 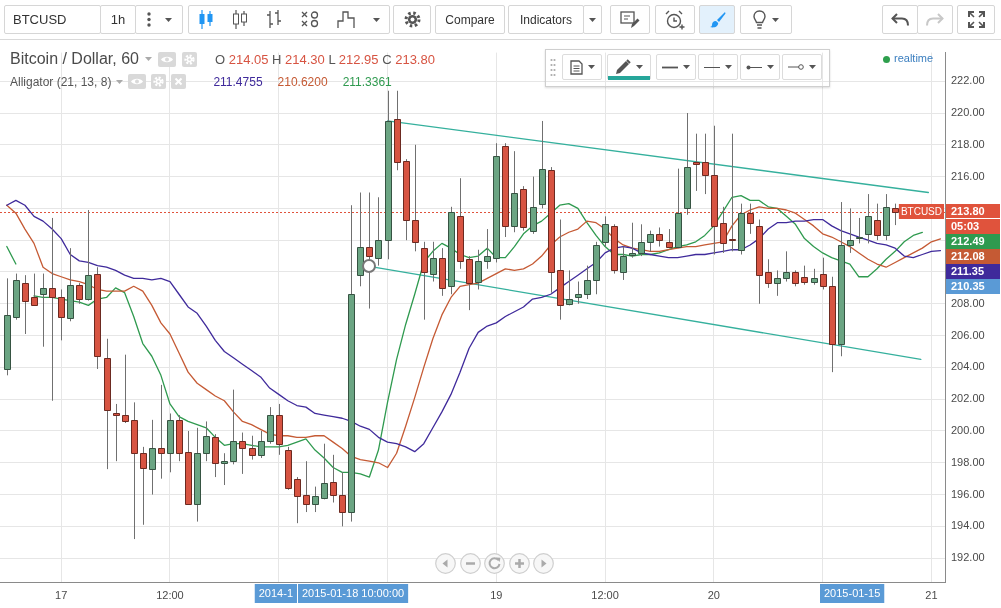 I want to click on text: 2015-01-18 10:00:00, so click(x=353, y=593).